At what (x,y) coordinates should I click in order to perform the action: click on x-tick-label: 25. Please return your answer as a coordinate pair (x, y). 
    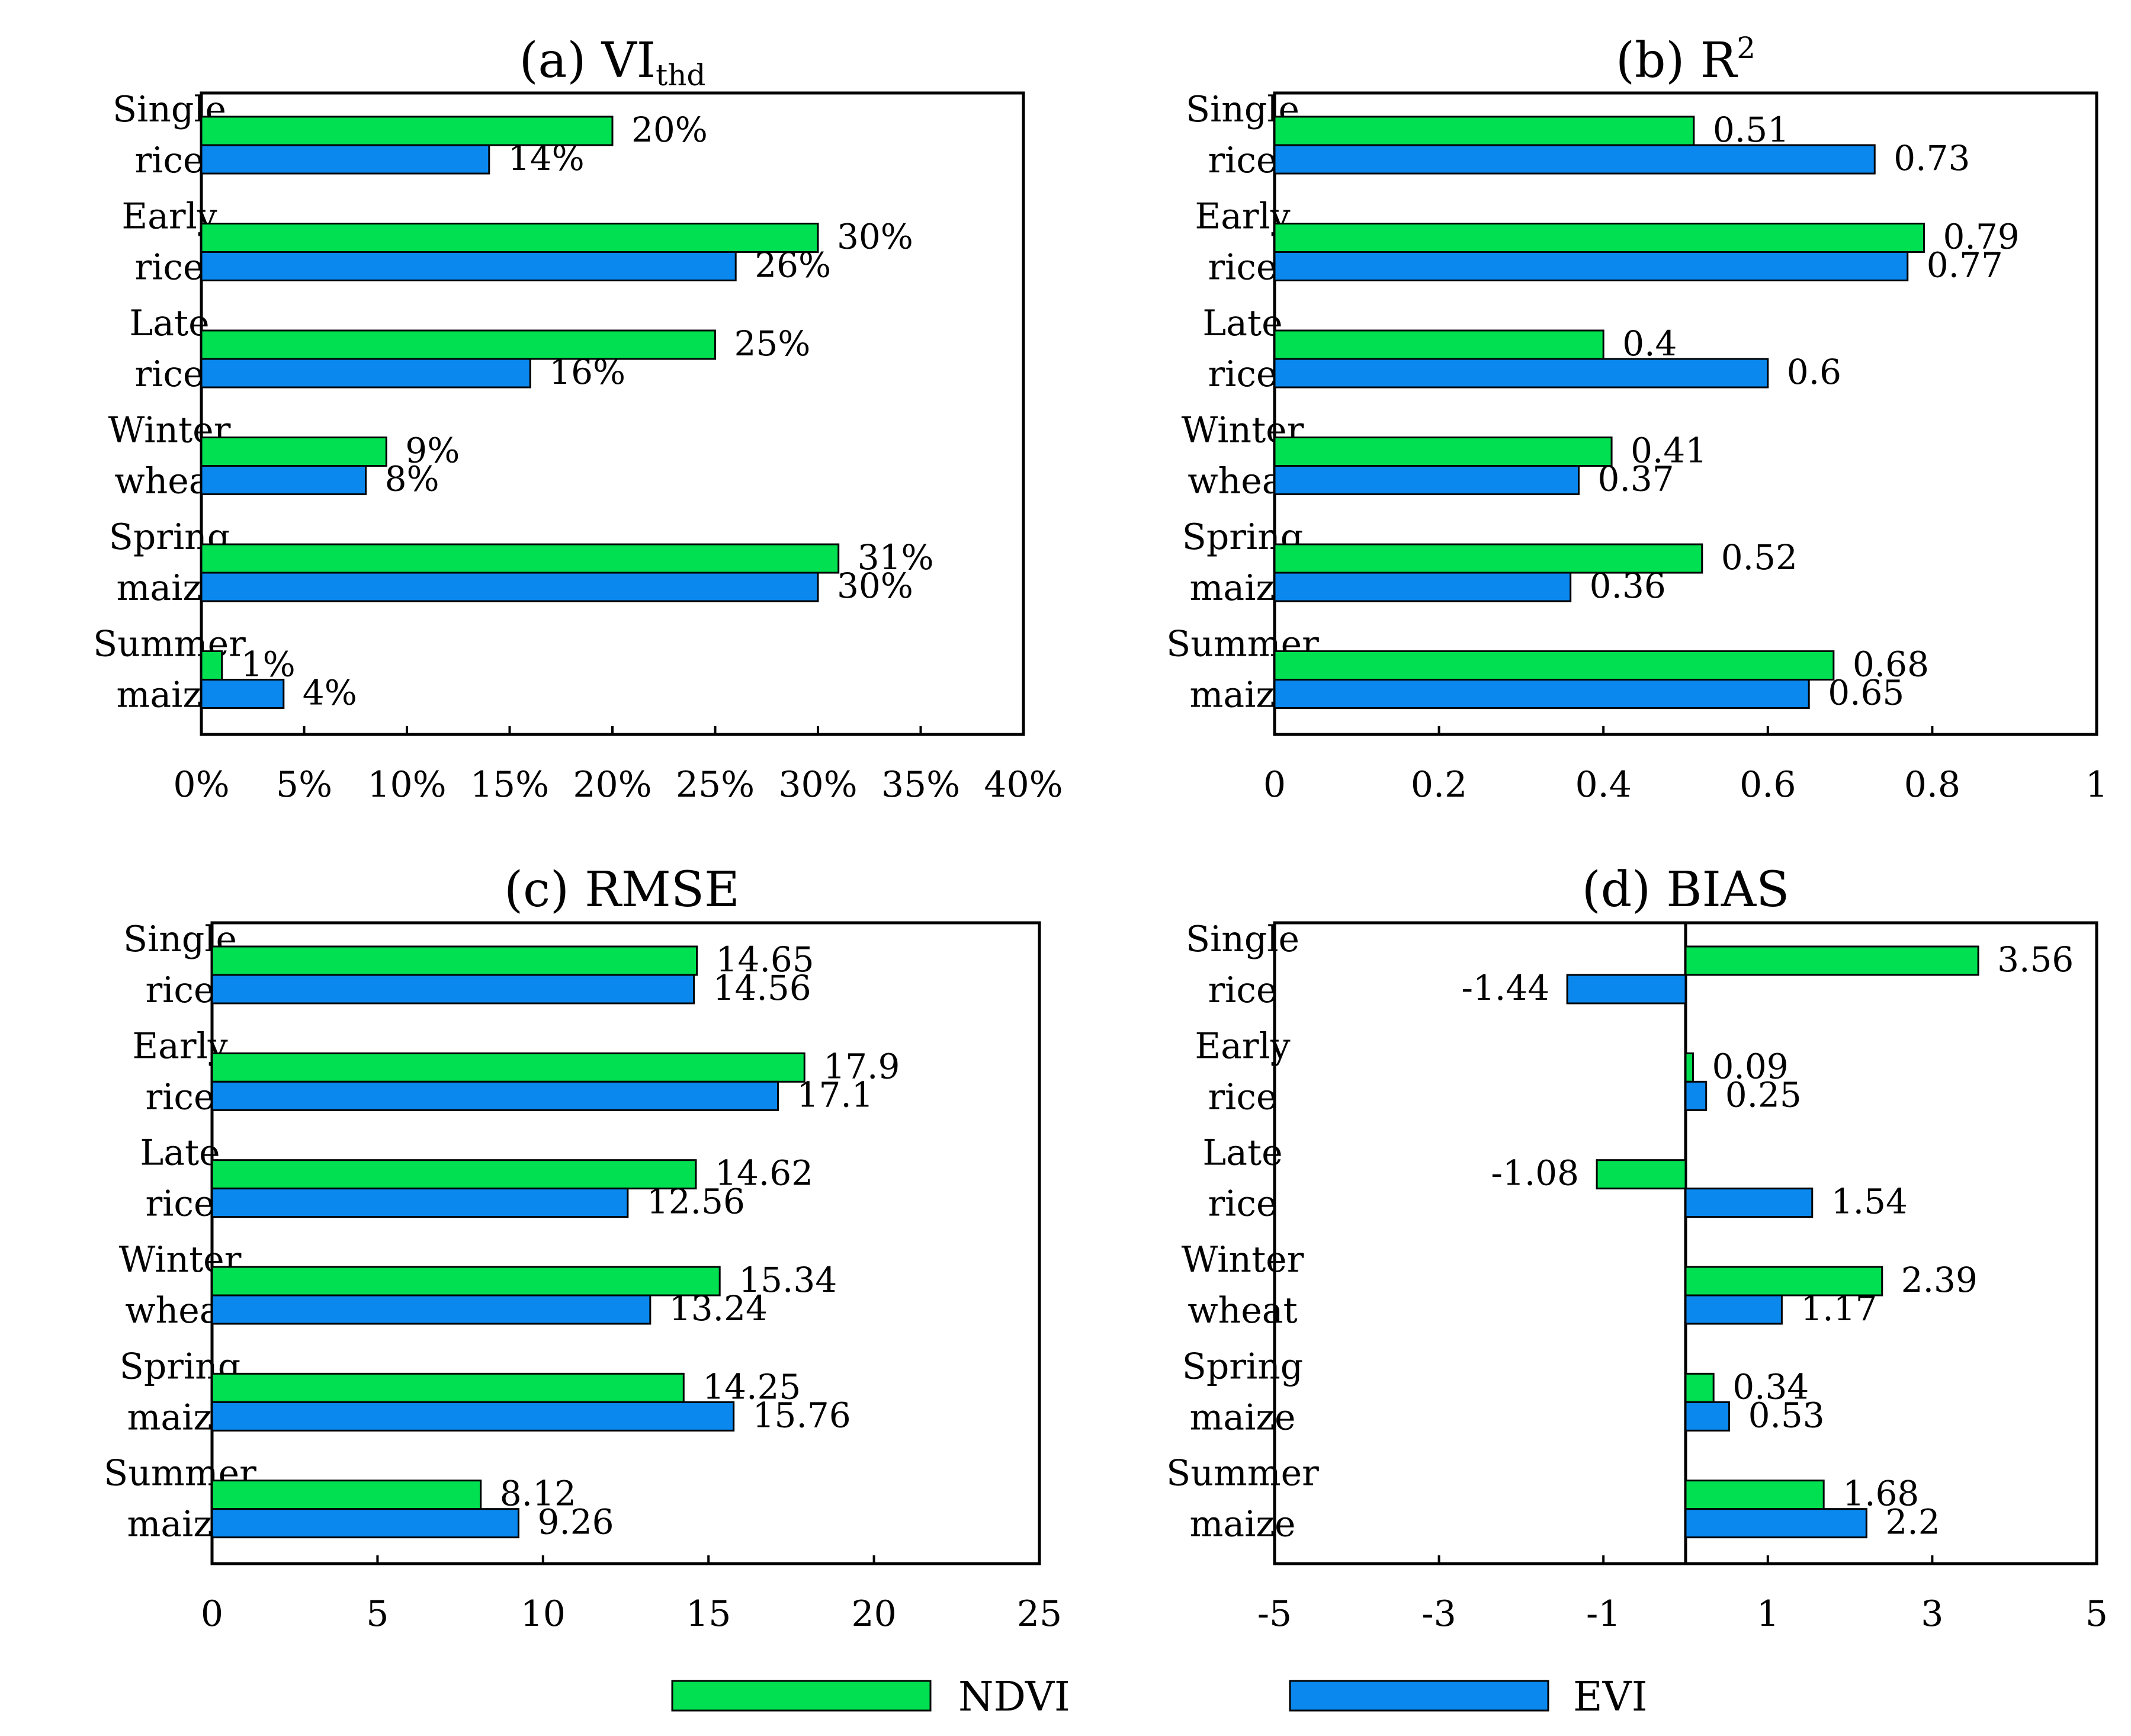
    Looking at the image, I should click on (1039, 1614).